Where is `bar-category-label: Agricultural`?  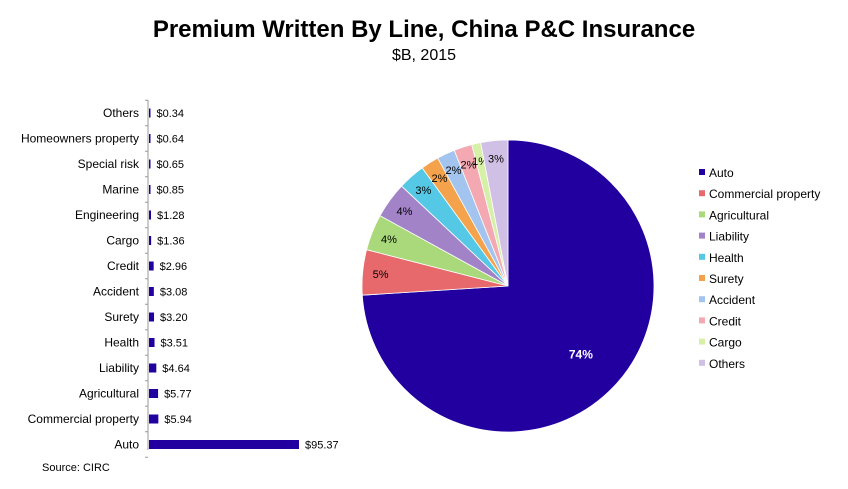
bar-category-label: Agricultural is located at coordinates (109, 394).